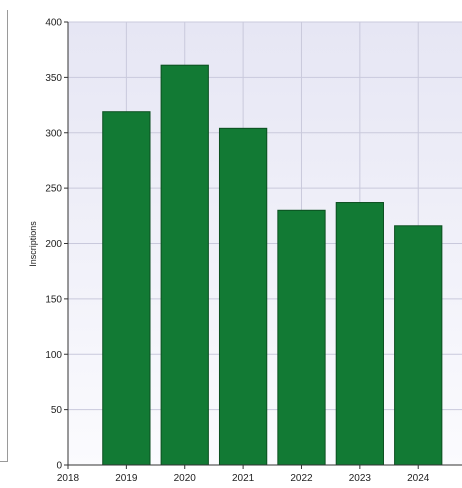 The width and height of the screenshot is (462, 488). I want to click on y-tick-label: 100, so click(53, 355).